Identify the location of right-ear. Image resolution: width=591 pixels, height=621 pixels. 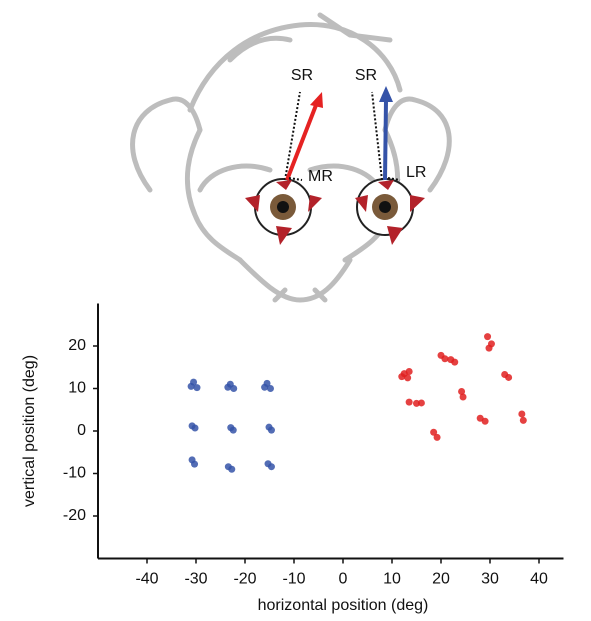
(417, 144).